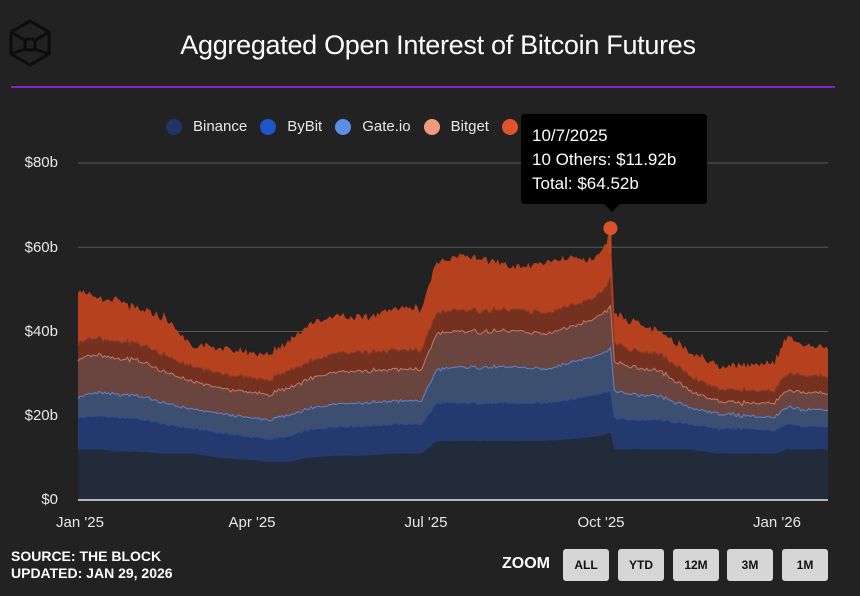  What do you see at coordinates (92, 573) in the screenshot?
I see `updated-text: UPDATED: JAN 29, 2026` at bounding box center [92, 573].